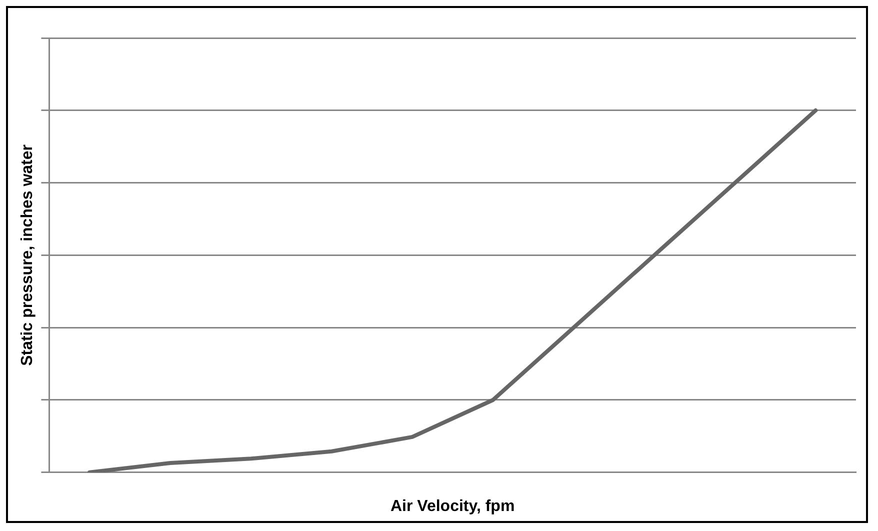  What do you see at coordinates (27, 255) in the screenshot?
I see `y-axis-title: Static pressure, inches water` at bounding box center [27, 255].